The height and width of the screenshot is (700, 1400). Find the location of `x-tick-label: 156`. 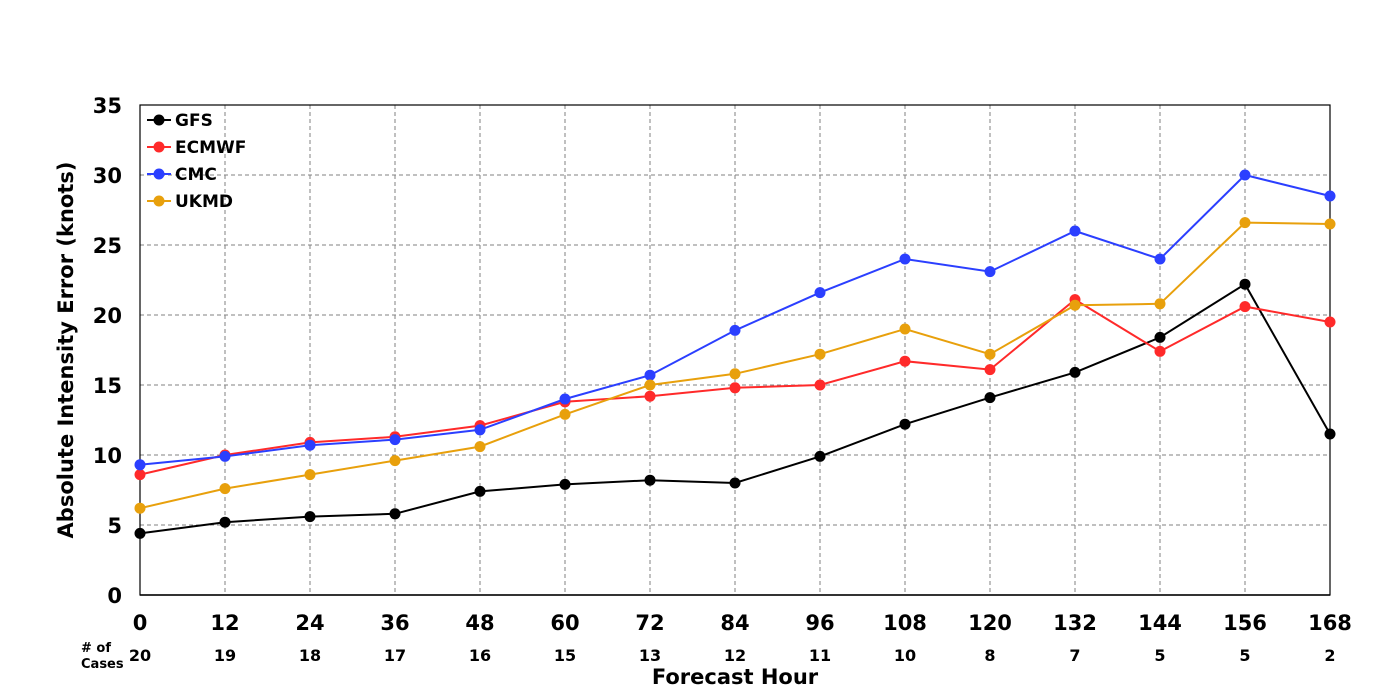

x-tick-label: 156 is located at coordinates (1245, 623).